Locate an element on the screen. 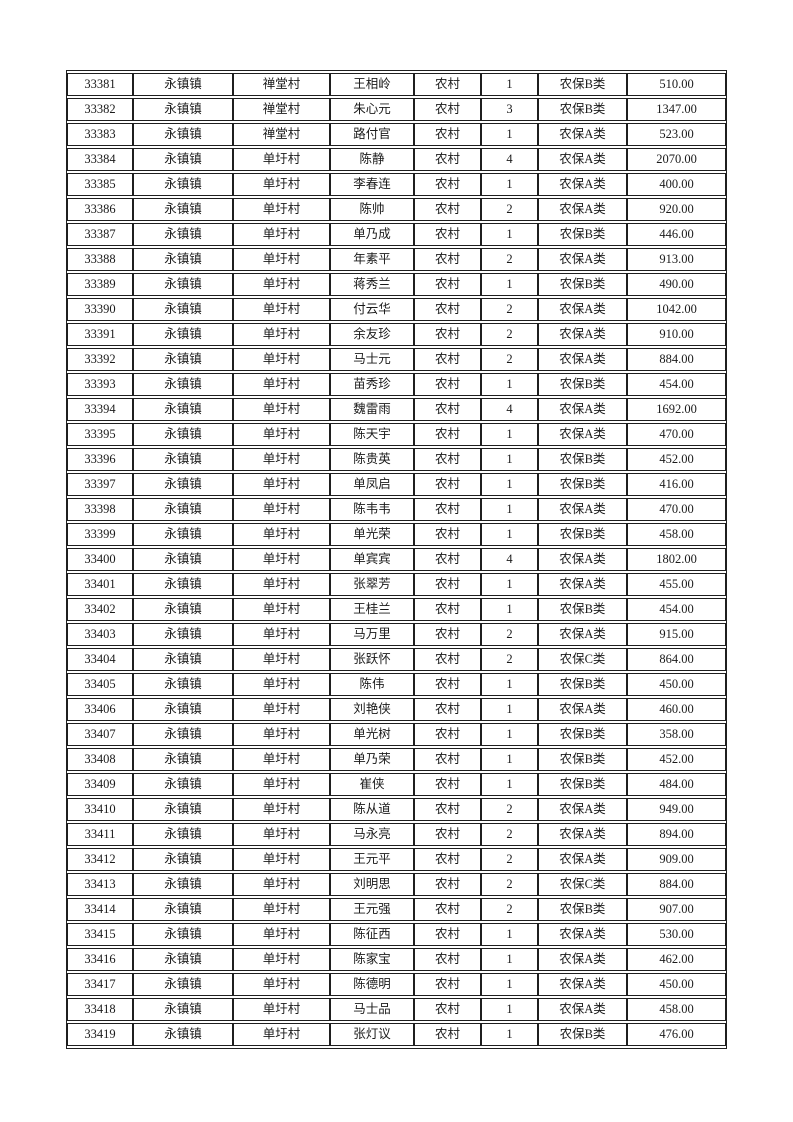  cell-serial-number: 33394 is located at coordinates (100, 409).